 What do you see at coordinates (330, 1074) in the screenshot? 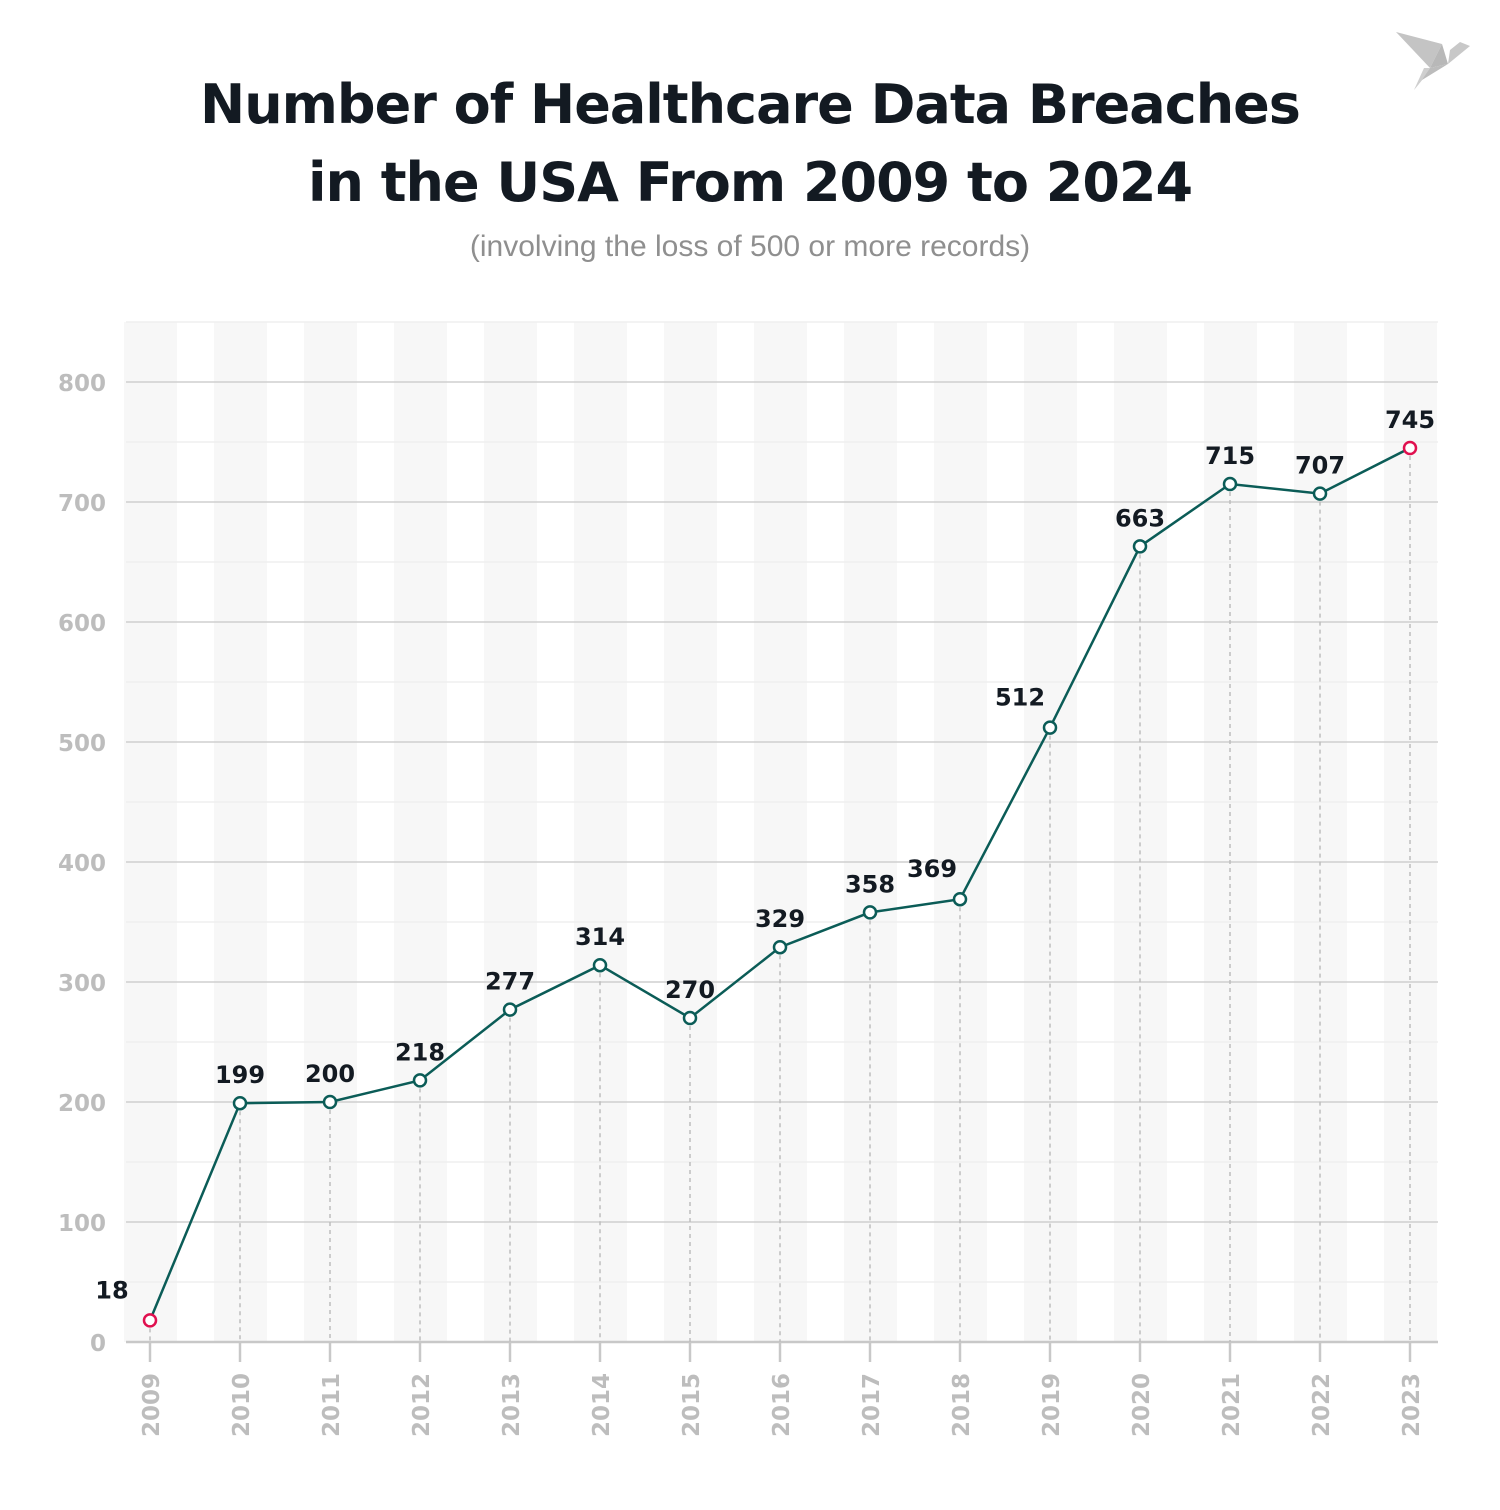
I see `data-label: 200` at bounding box center [330, 1074].